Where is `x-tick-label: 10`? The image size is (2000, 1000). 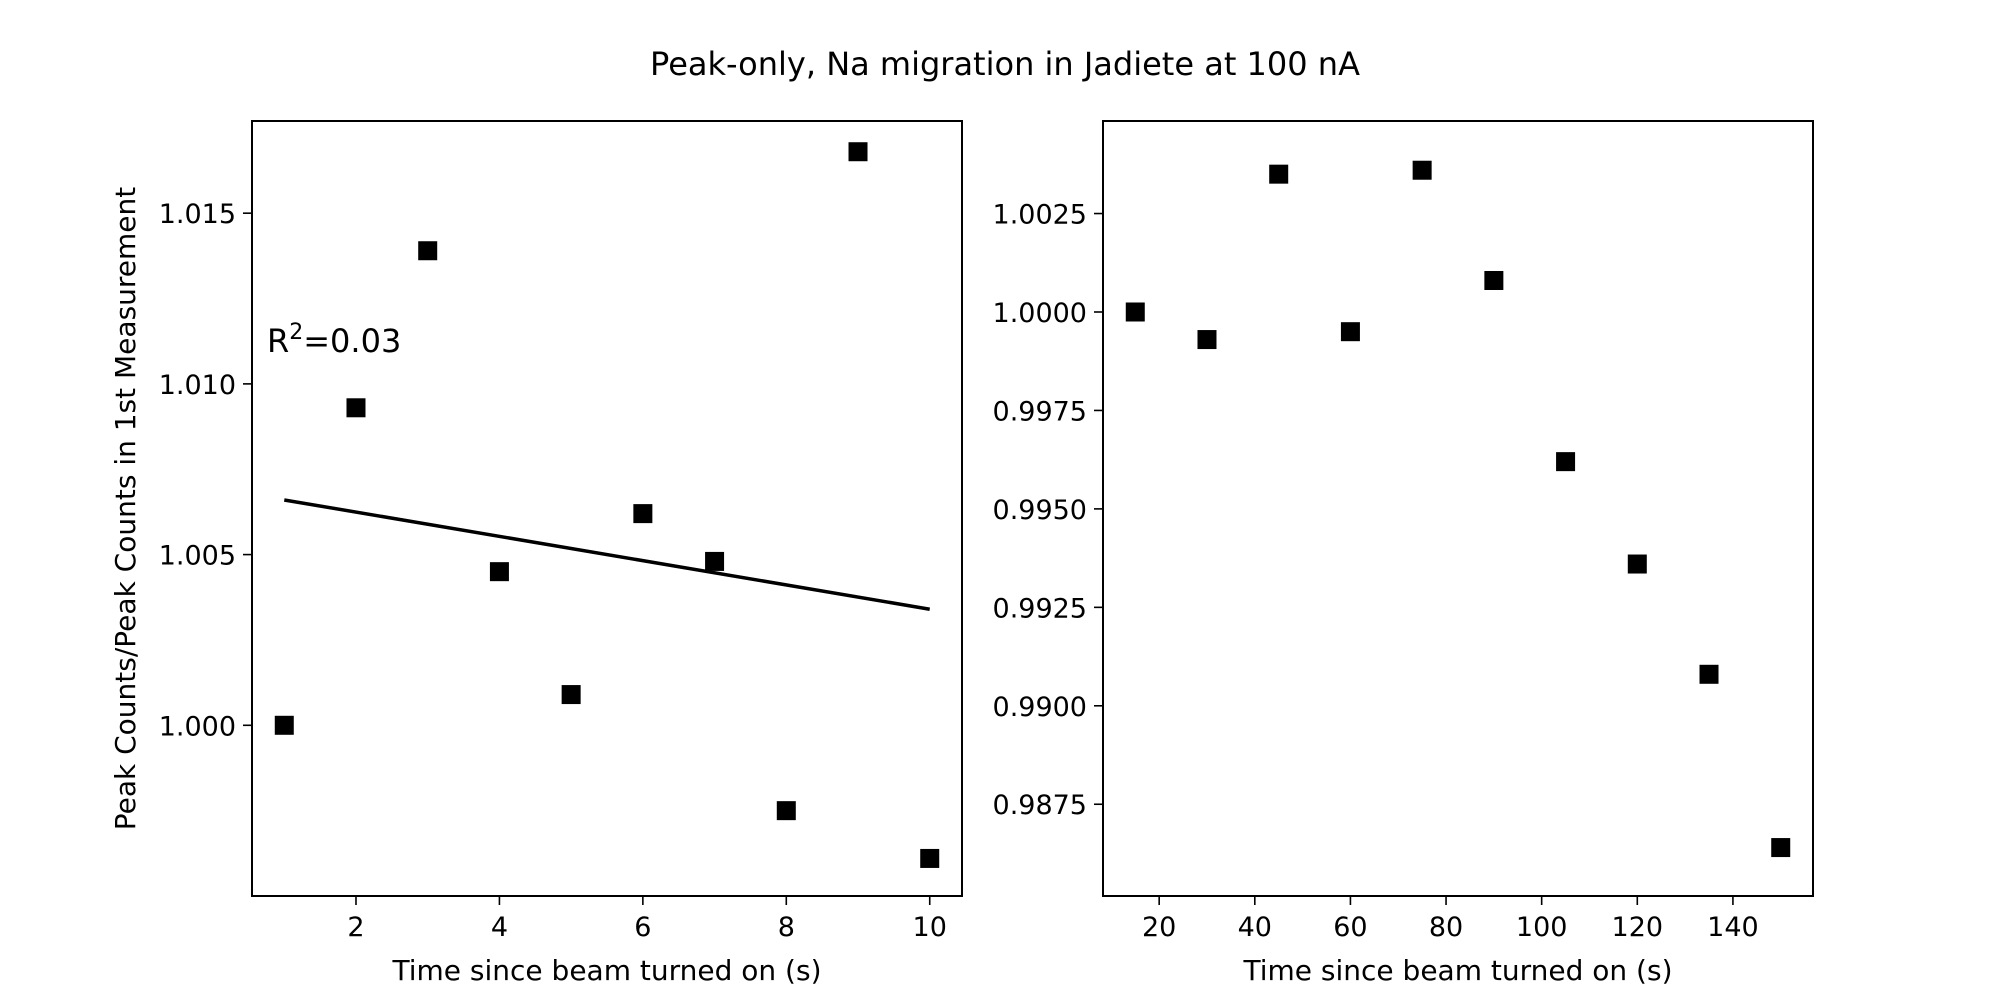
x-tick-label: 10 is located at coordinates (930, 927).